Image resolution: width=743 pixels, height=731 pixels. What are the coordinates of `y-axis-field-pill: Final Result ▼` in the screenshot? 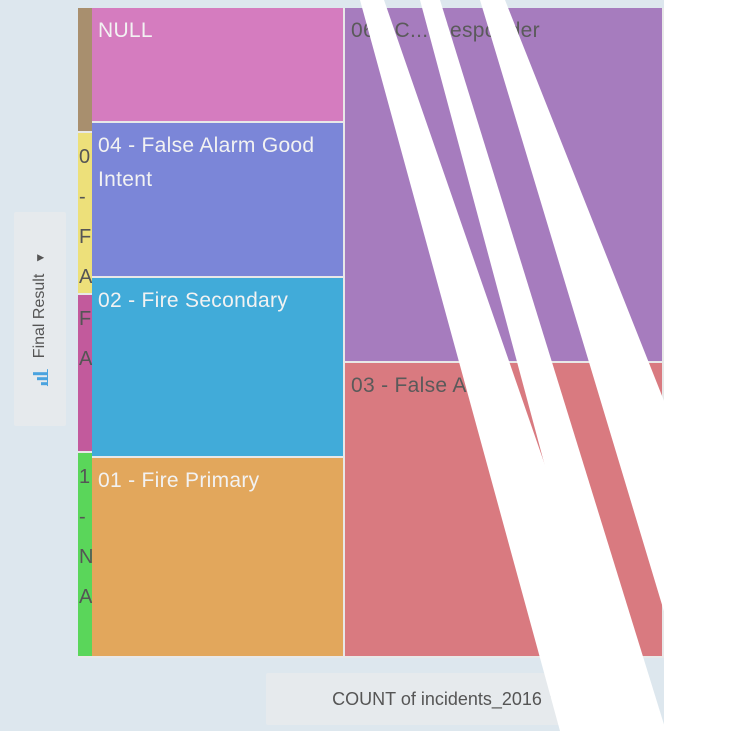 It's located at (40, 319).